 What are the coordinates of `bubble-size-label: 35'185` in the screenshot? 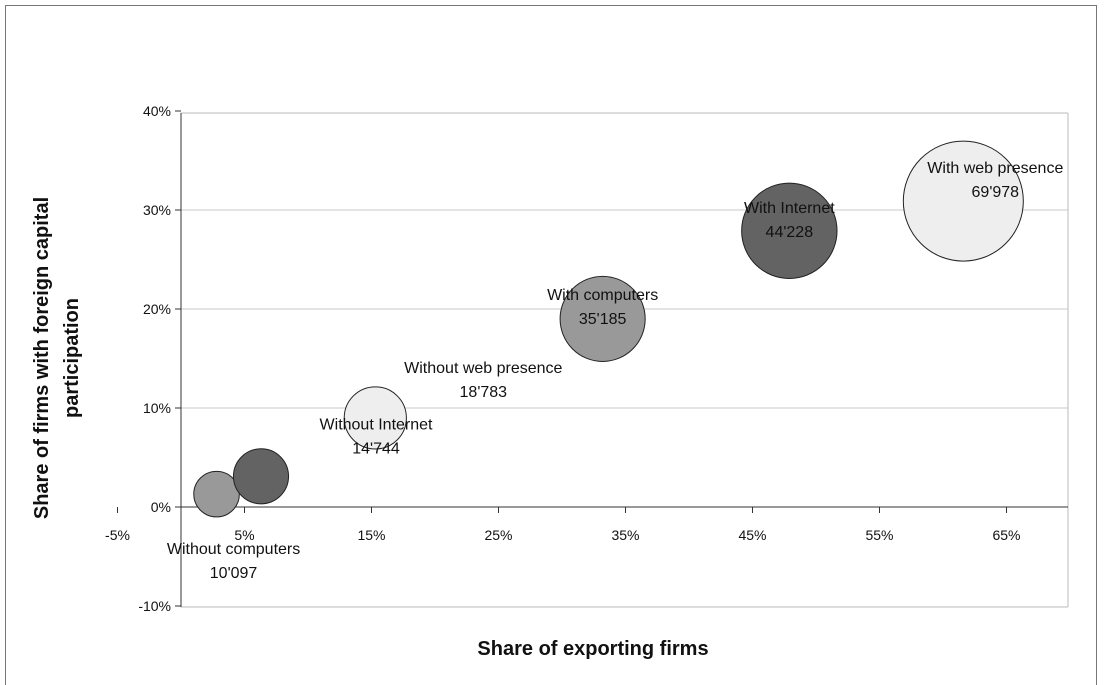 It's located at (603, 319).